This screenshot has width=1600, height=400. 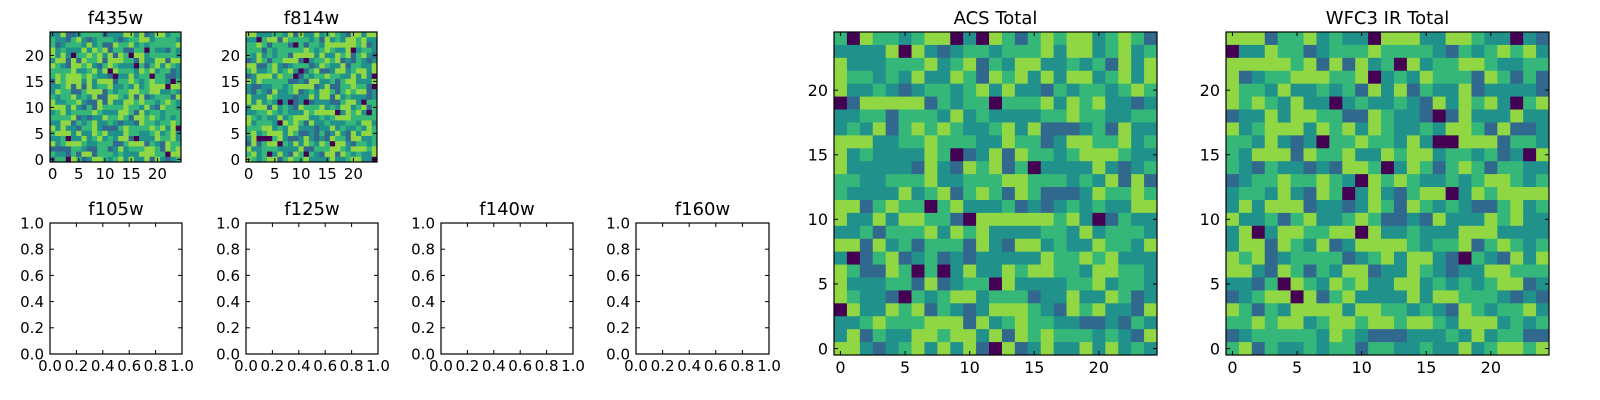 What do you see at coordinates (228, 223) in the screenshot?
I see `y-tick-label: 1.0` at bounding box center [228, 223].